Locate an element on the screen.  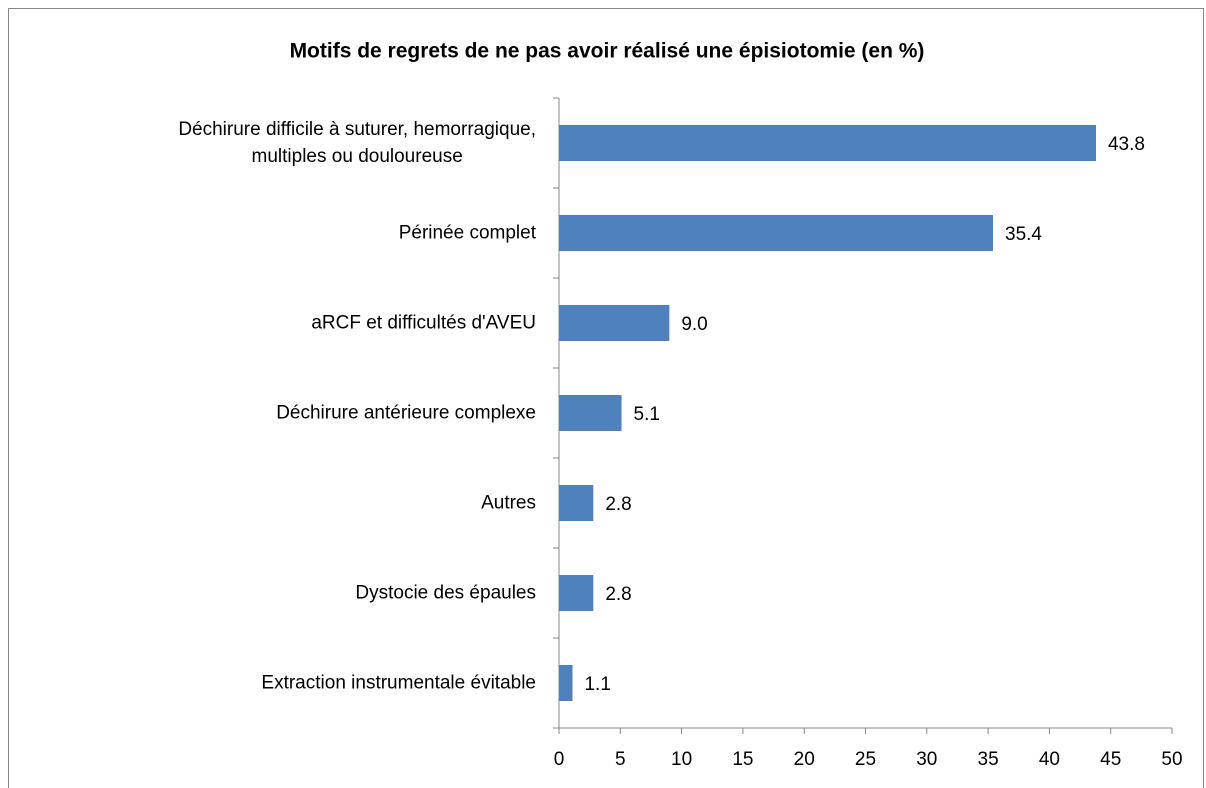
y-tick-label: aRCF et difficultés d'AVEU is located at coordinates (423, 323).